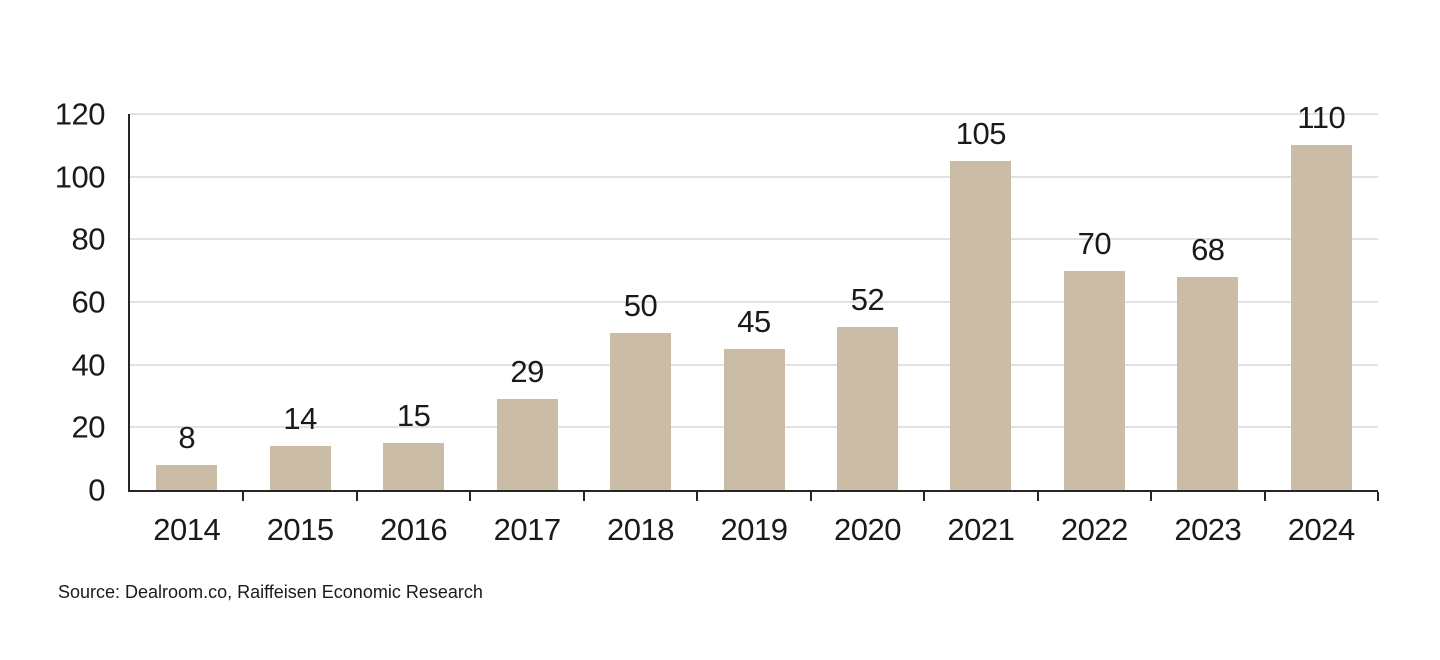 This screenshot has width=1440, height=660. Describe the element at coordinates (641, 529) in the screenshot. I see `x-axis-label-2018: 2018` at that location.